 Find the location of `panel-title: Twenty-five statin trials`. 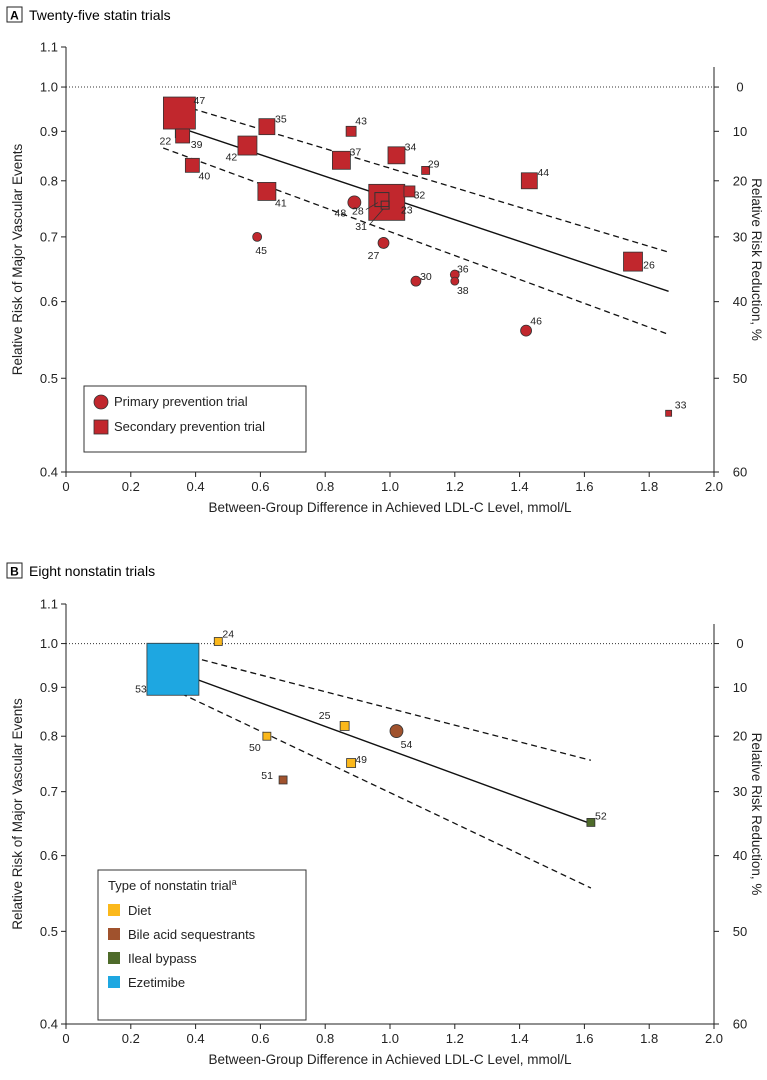

panel-title: Twenty-five statin trials is located at coordinates (100, 15).